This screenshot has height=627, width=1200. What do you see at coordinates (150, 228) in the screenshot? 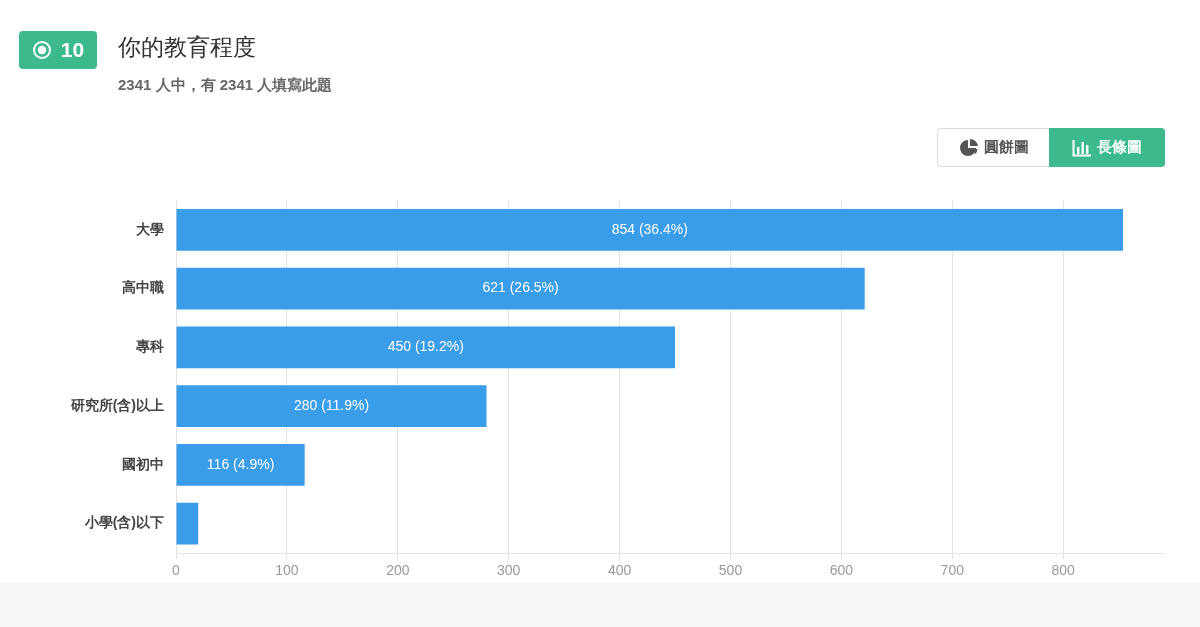
I see `y-tick-label: 大學` at bounding box center [150, 228].